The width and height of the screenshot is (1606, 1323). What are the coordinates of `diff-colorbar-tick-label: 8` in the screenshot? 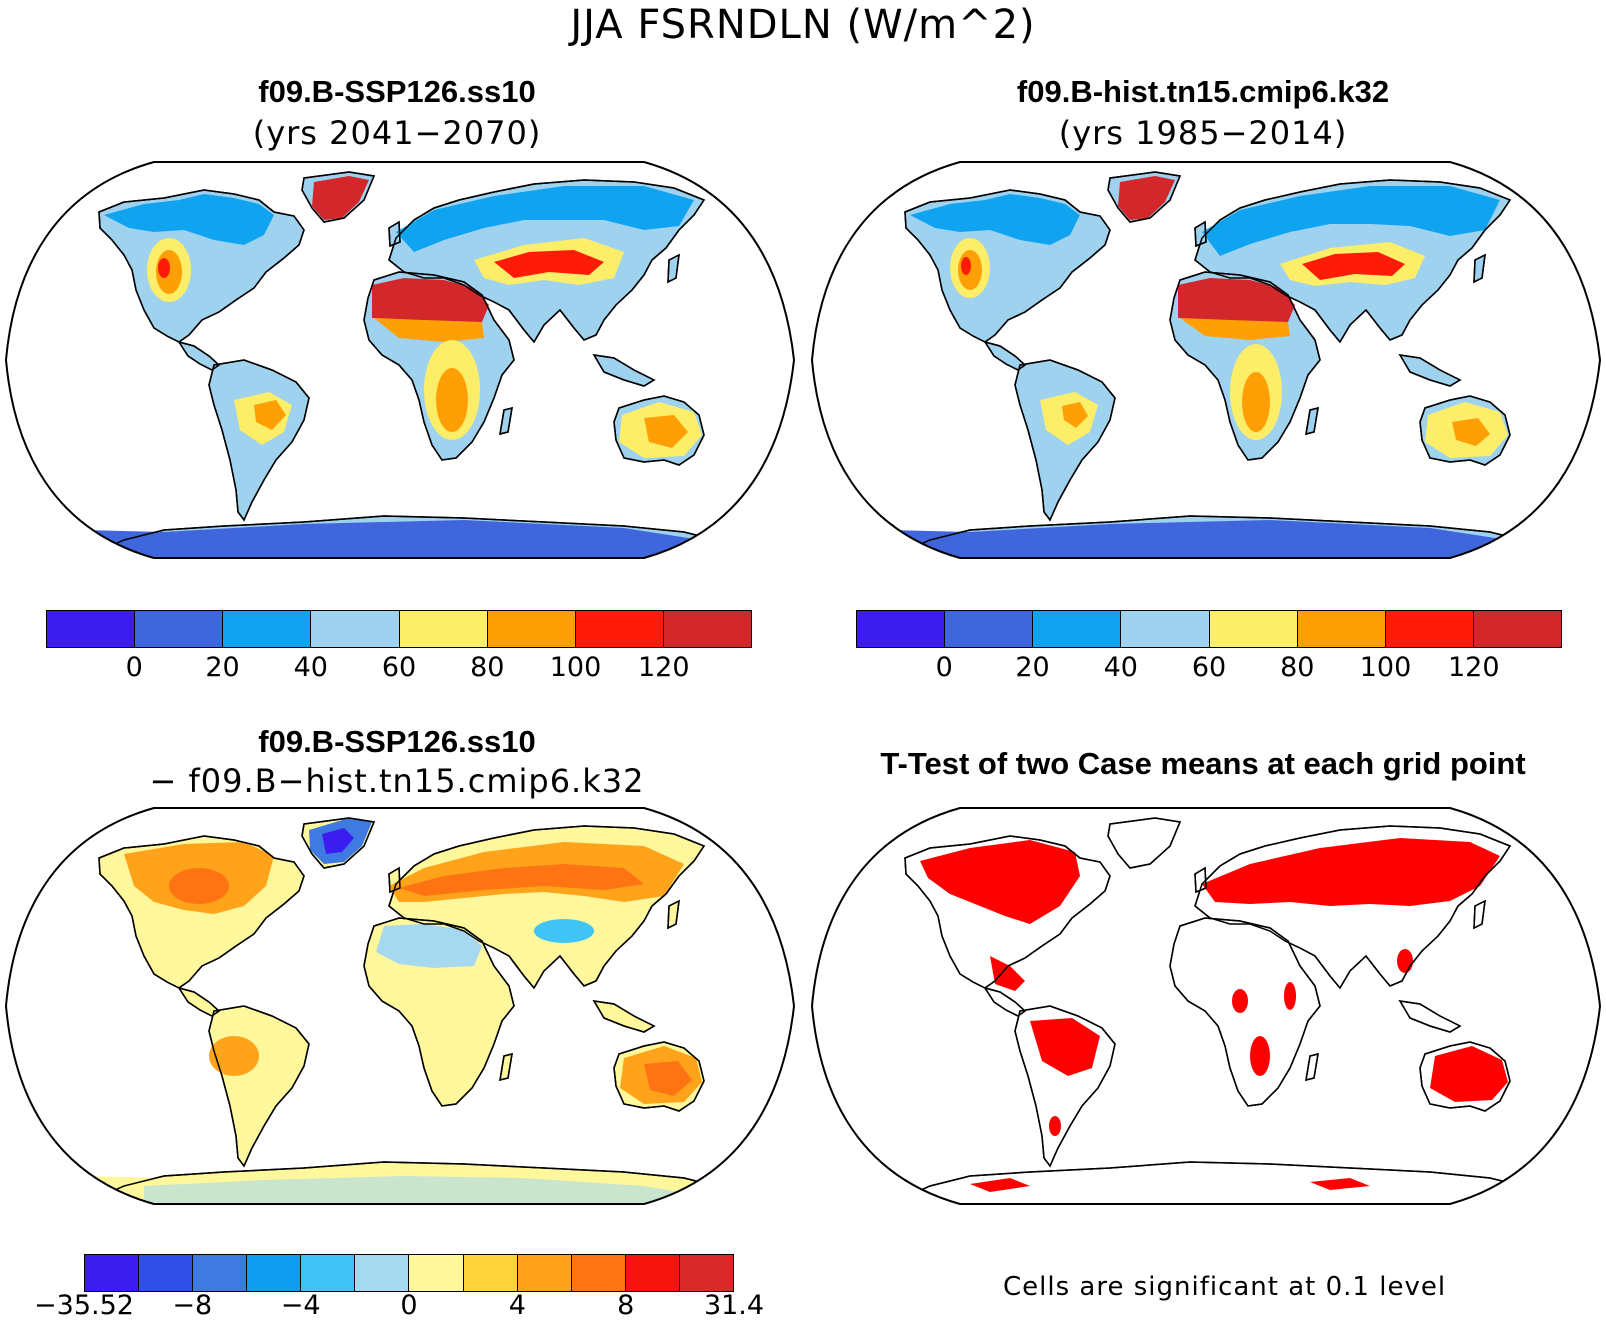 It's located at (626, 1305).